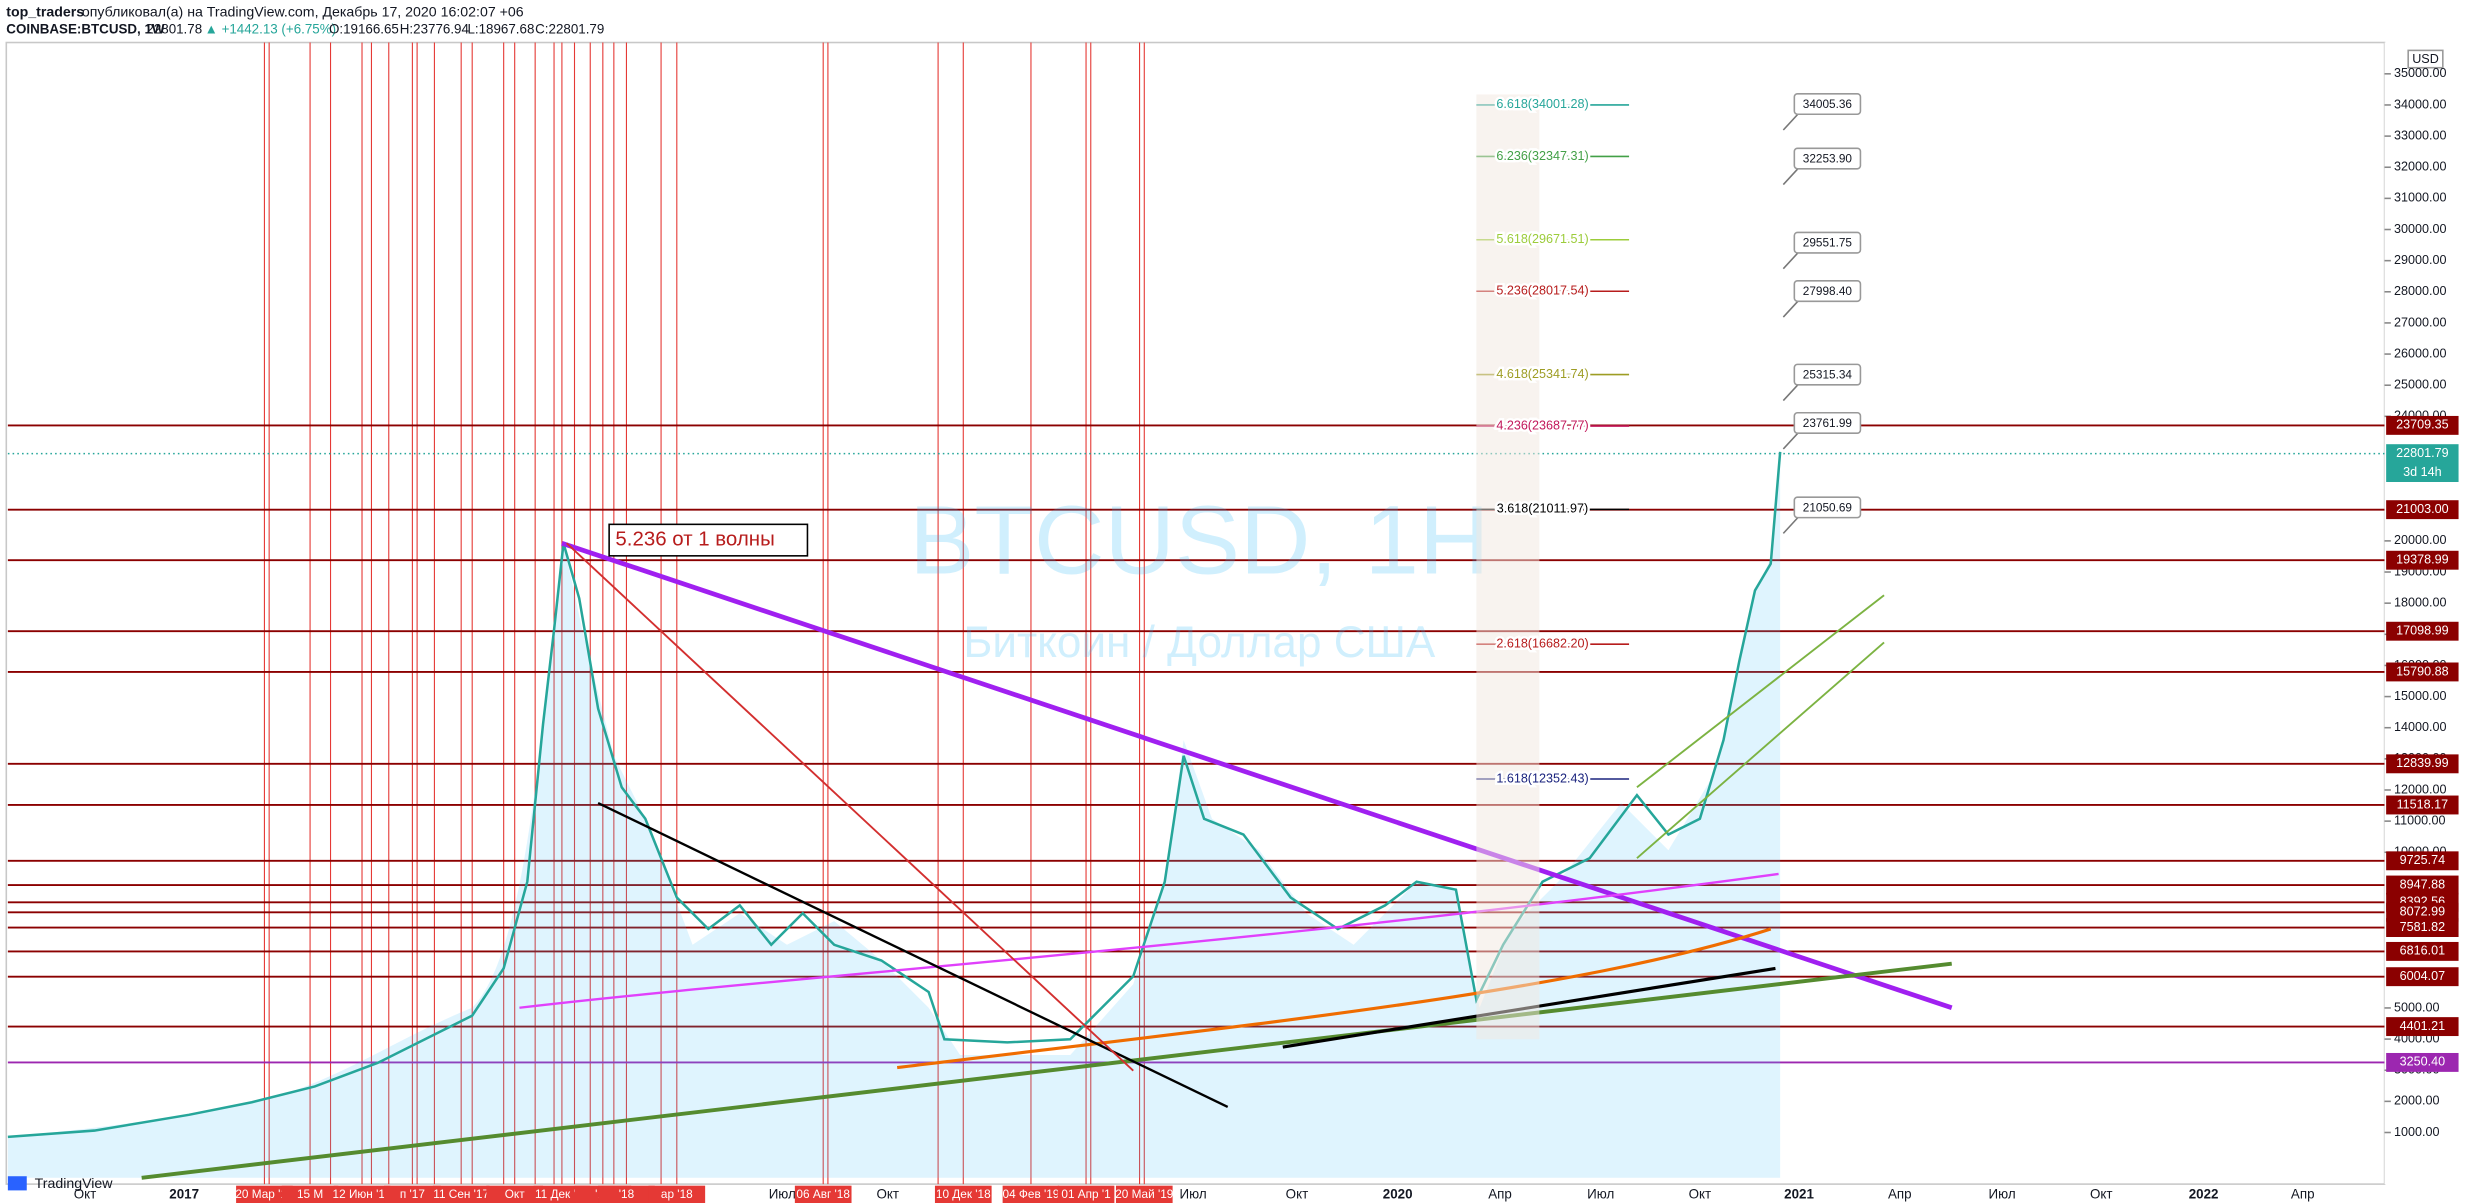 This screenshot has width=2468, height=1203. Describe the element at coordinates (2420, 385) in the screenshot. I see `y-tick-label: 25000.00` at that location.